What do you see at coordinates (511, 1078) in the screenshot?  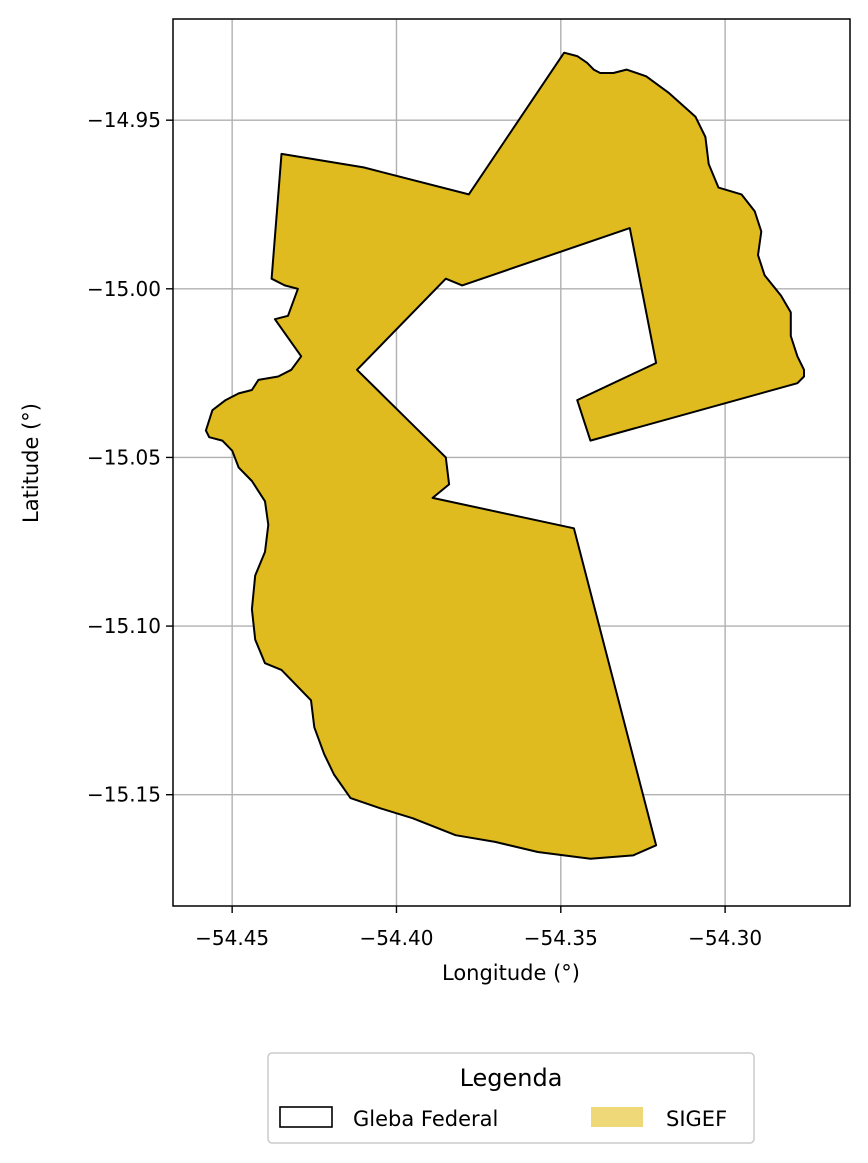 I see `legend-title: Legenda` at bounding box center [511, 1078].